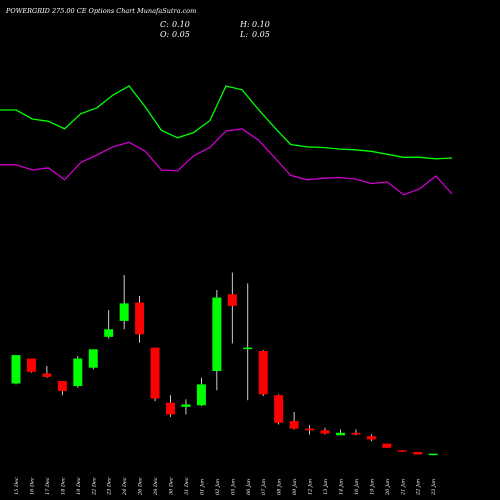 The height and width of the screenshot is (500, 500). Describe the element at coordinates (17, 486) in the screenshot. I see `date-tick-label: 15 Dec` at that location.